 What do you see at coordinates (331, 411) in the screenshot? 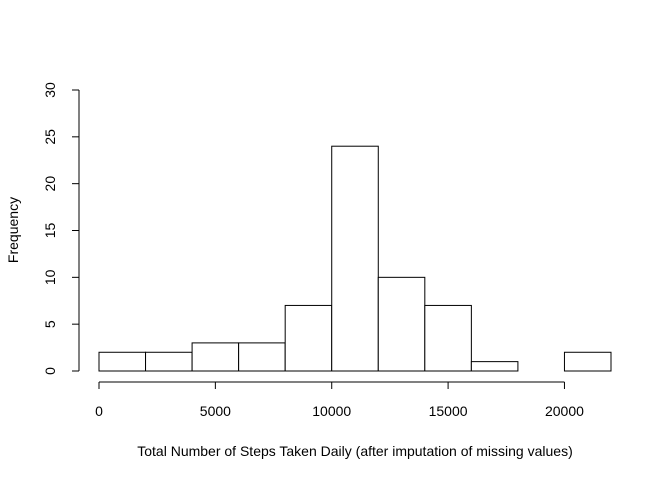
I see `x-tick-label: 10000` at bounding box center [331, 411].